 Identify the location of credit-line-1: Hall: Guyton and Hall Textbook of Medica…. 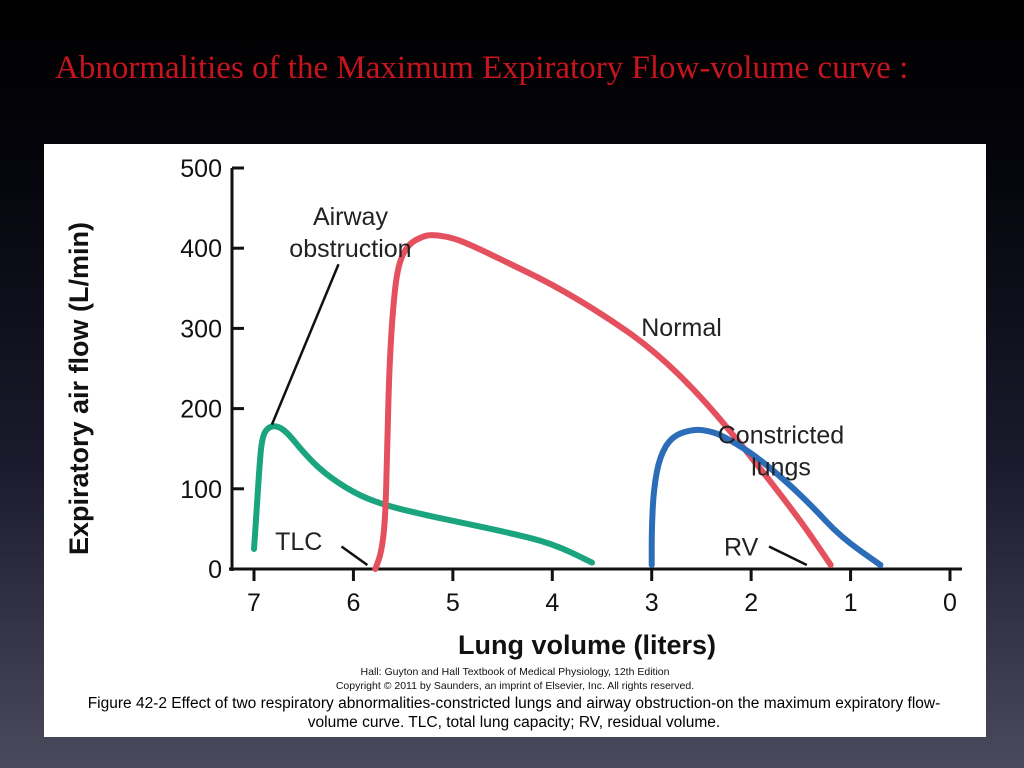
(515, 672).